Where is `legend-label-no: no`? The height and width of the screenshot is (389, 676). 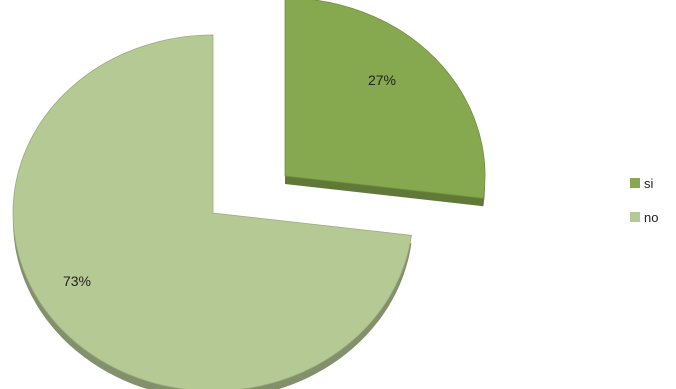
legend-label-no: no is located at coordinates (651, 217).